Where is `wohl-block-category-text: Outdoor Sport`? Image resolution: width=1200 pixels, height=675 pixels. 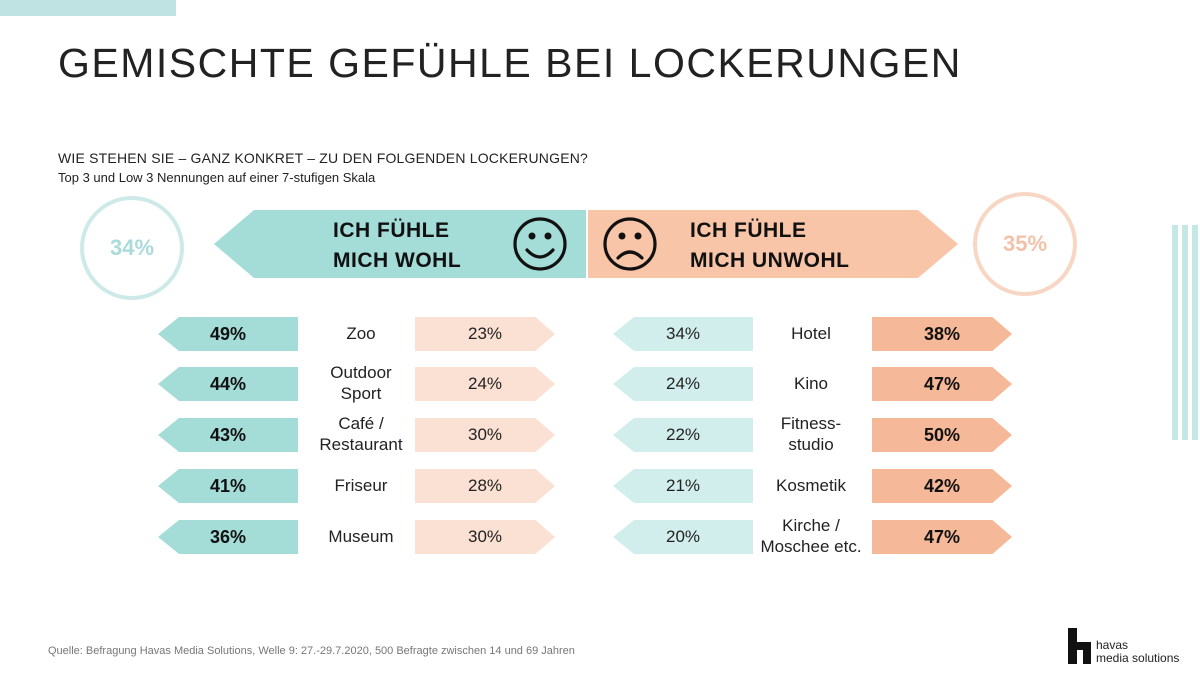
wohl-block-category-text: Outdoor Sport is located at coordinates (361, 383).